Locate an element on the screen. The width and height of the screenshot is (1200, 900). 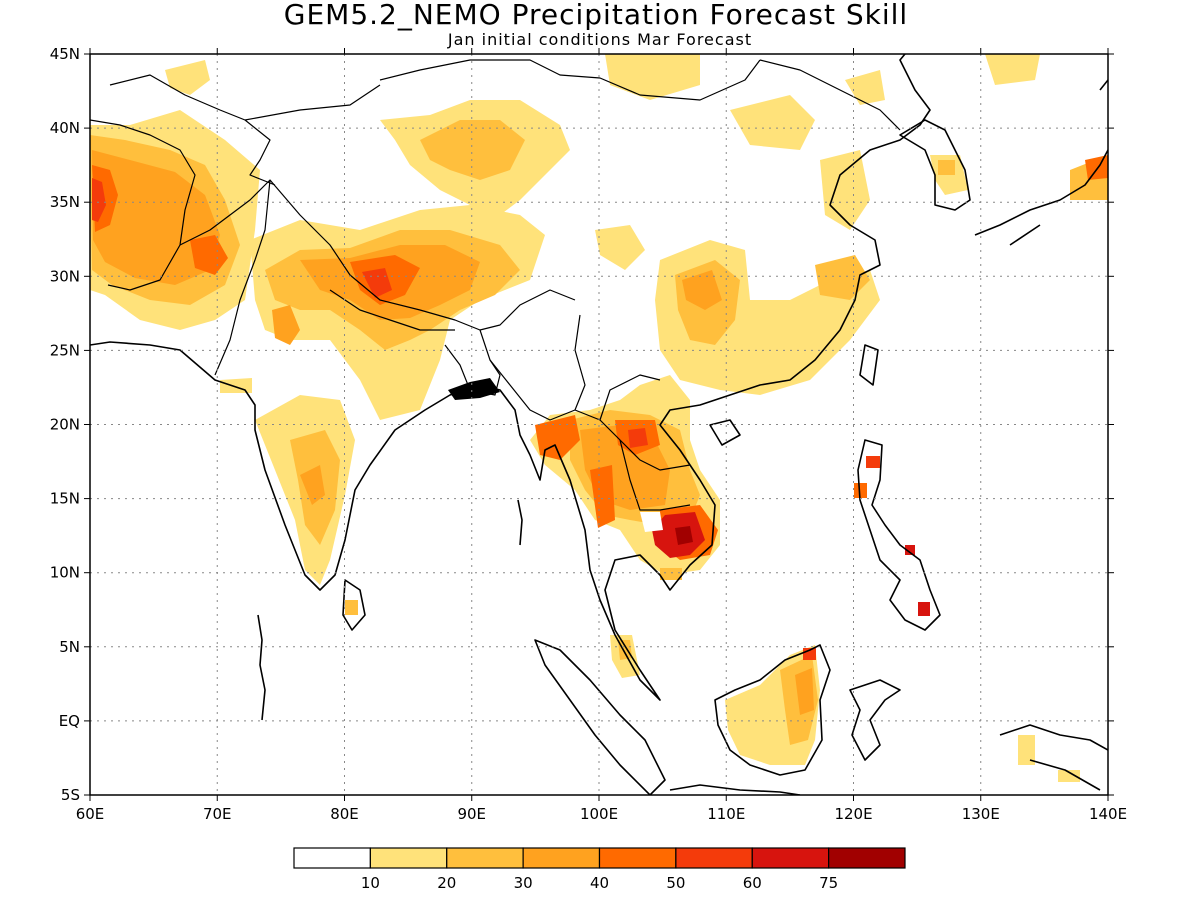
shade-mongolia is located at coordinates (652, 77).